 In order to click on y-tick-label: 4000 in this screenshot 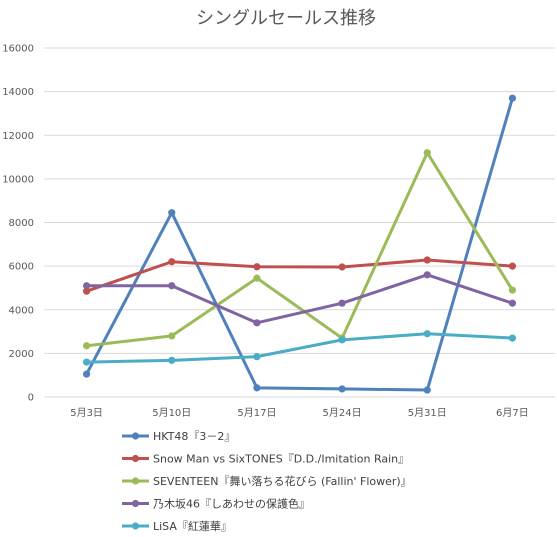, I will do `click(21, 310)`.